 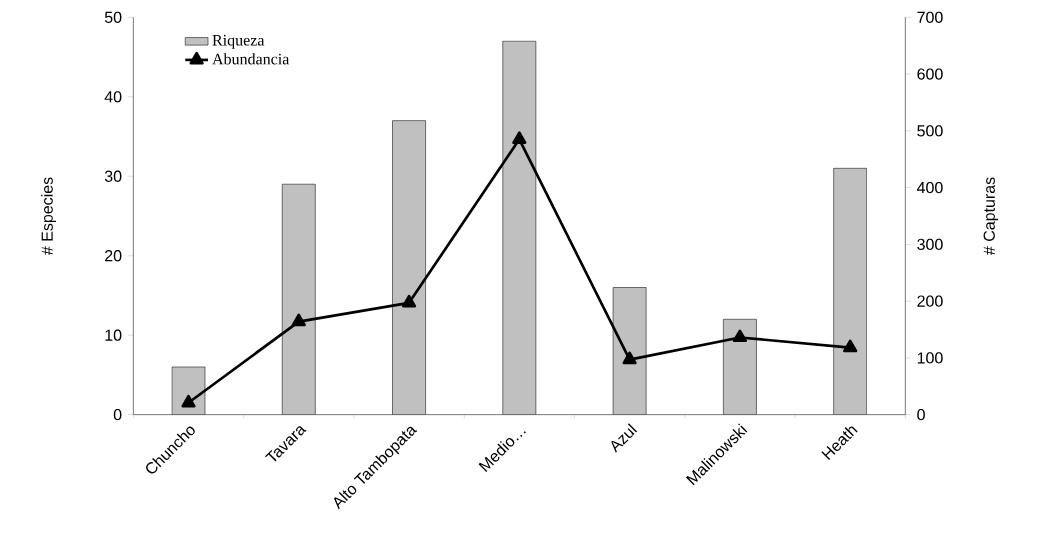 What do you see at coordinates (113, 335) in the screenshot?
I see `y-tick-label: 10` at bounding box center [113, 335].